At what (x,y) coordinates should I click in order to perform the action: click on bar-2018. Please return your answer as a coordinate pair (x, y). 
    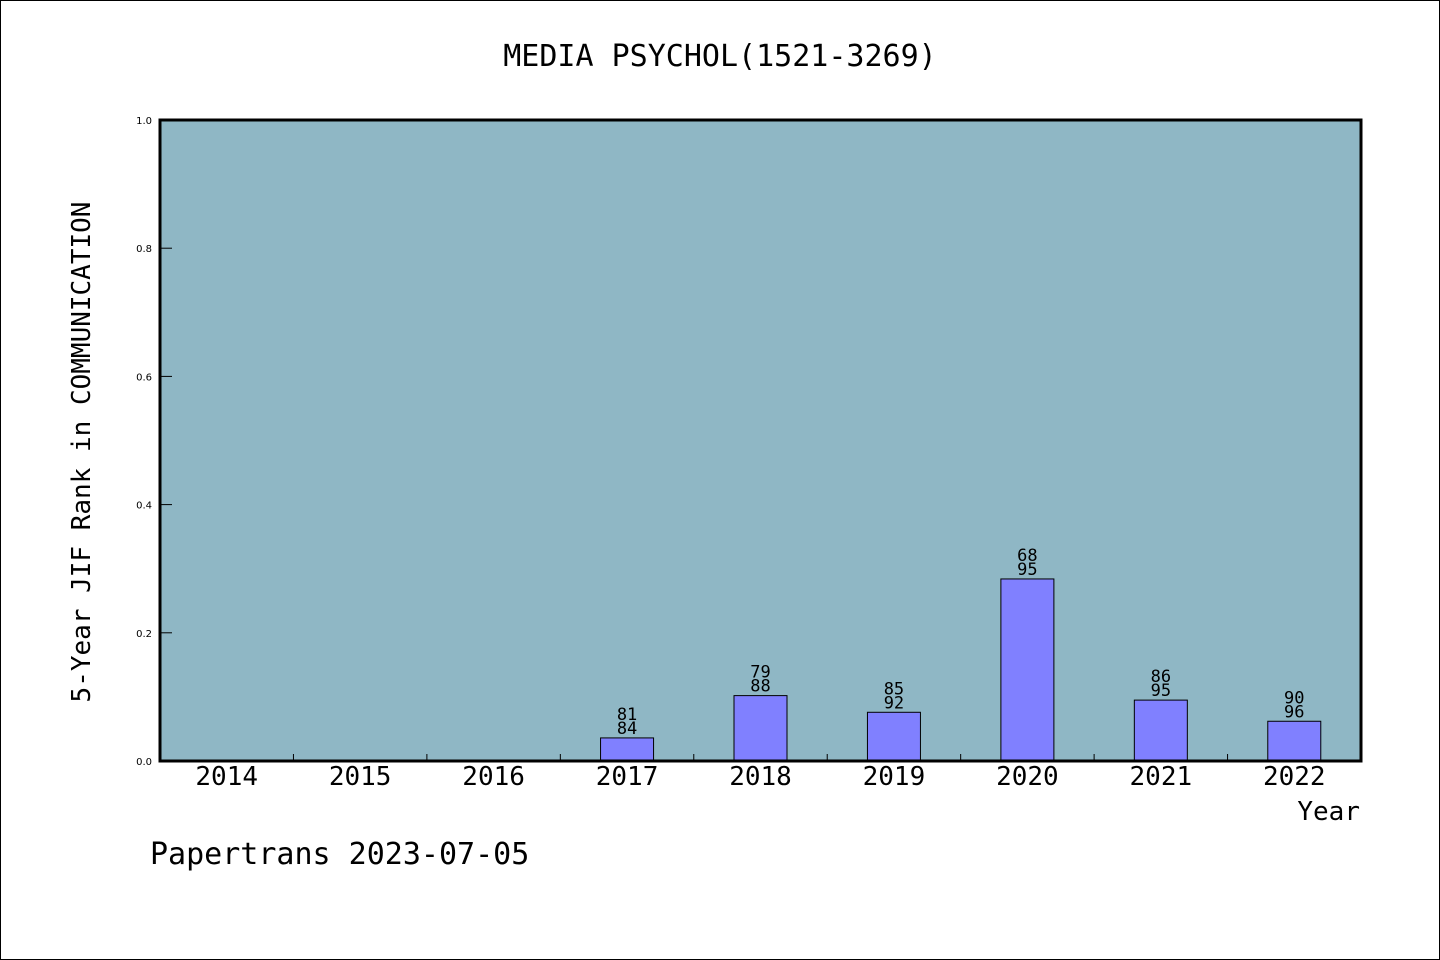
    Looking at the image, I should click on (760, 728).